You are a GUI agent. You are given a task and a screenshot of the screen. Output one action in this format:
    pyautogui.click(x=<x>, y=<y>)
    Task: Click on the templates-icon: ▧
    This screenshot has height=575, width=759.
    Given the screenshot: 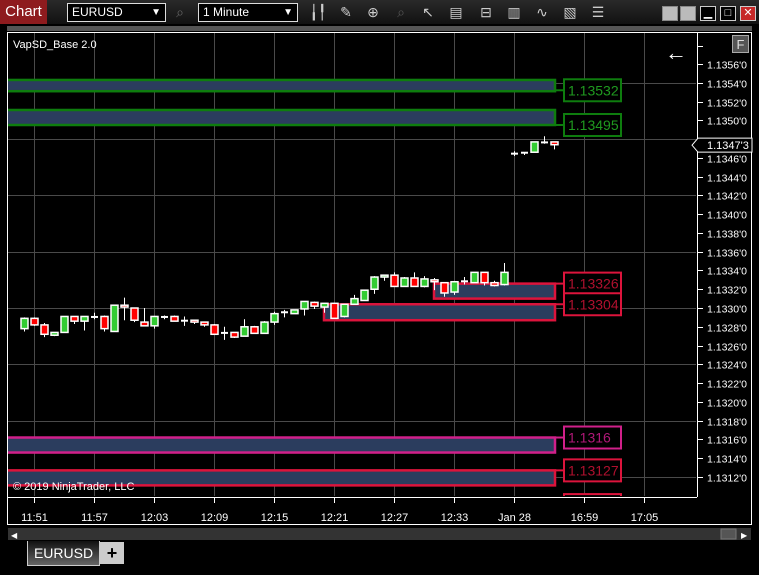 What is the action you would take?
    pyautogui.click(x=570, y=12)
    